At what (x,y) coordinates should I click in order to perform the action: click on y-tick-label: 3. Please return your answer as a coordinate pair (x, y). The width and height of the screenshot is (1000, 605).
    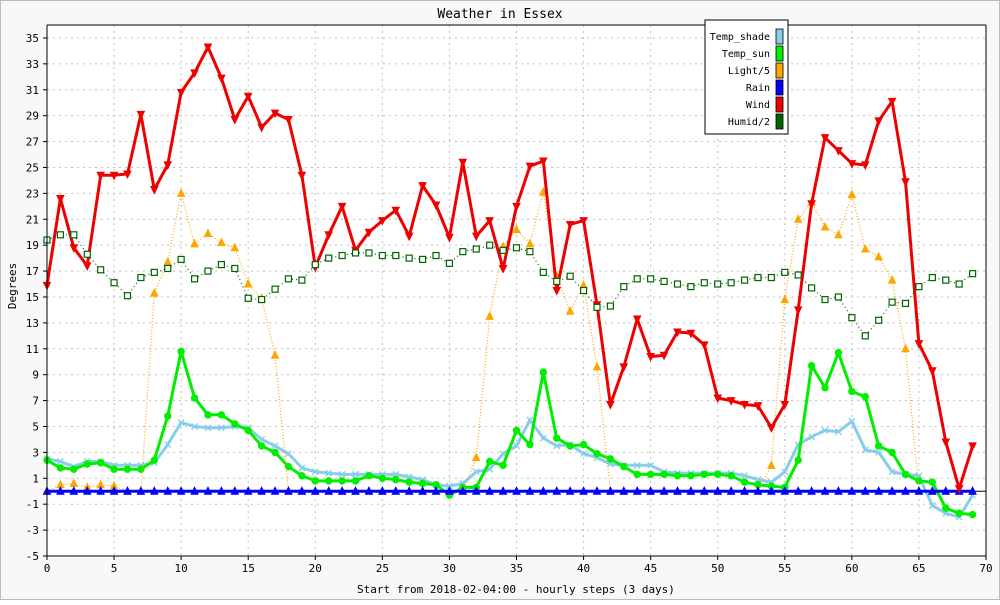
    Looking at the image, I should click on (35, 452).